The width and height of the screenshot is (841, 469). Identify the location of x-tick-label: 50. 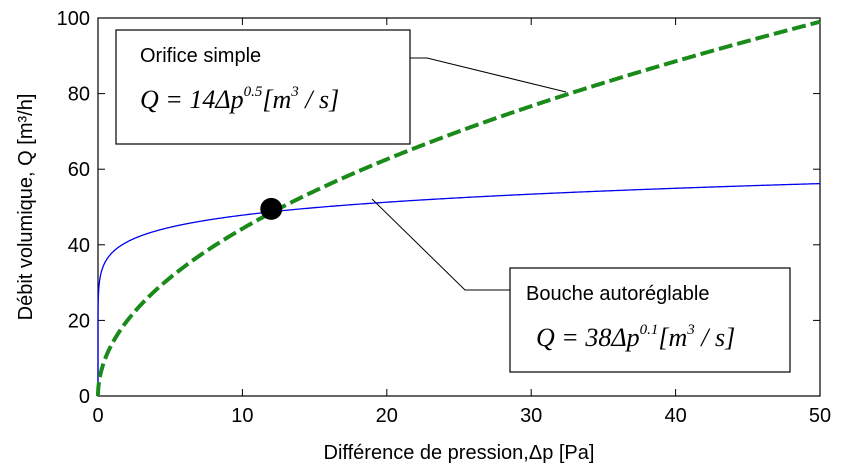
(820, 416).